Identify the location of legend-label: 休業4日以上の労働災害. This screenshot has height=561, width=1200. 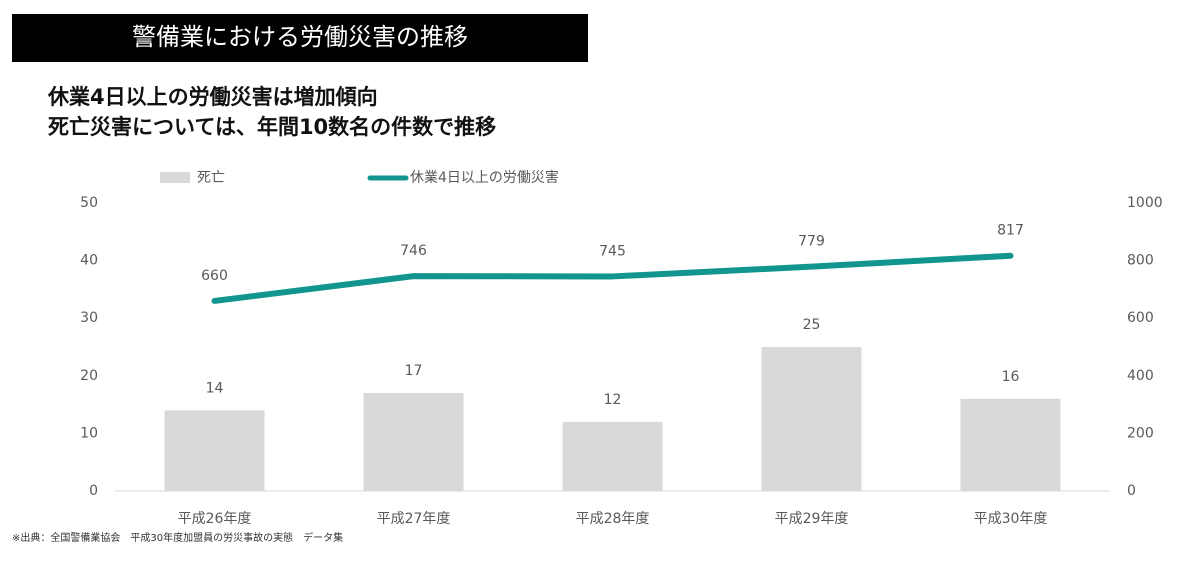
(484, 178).